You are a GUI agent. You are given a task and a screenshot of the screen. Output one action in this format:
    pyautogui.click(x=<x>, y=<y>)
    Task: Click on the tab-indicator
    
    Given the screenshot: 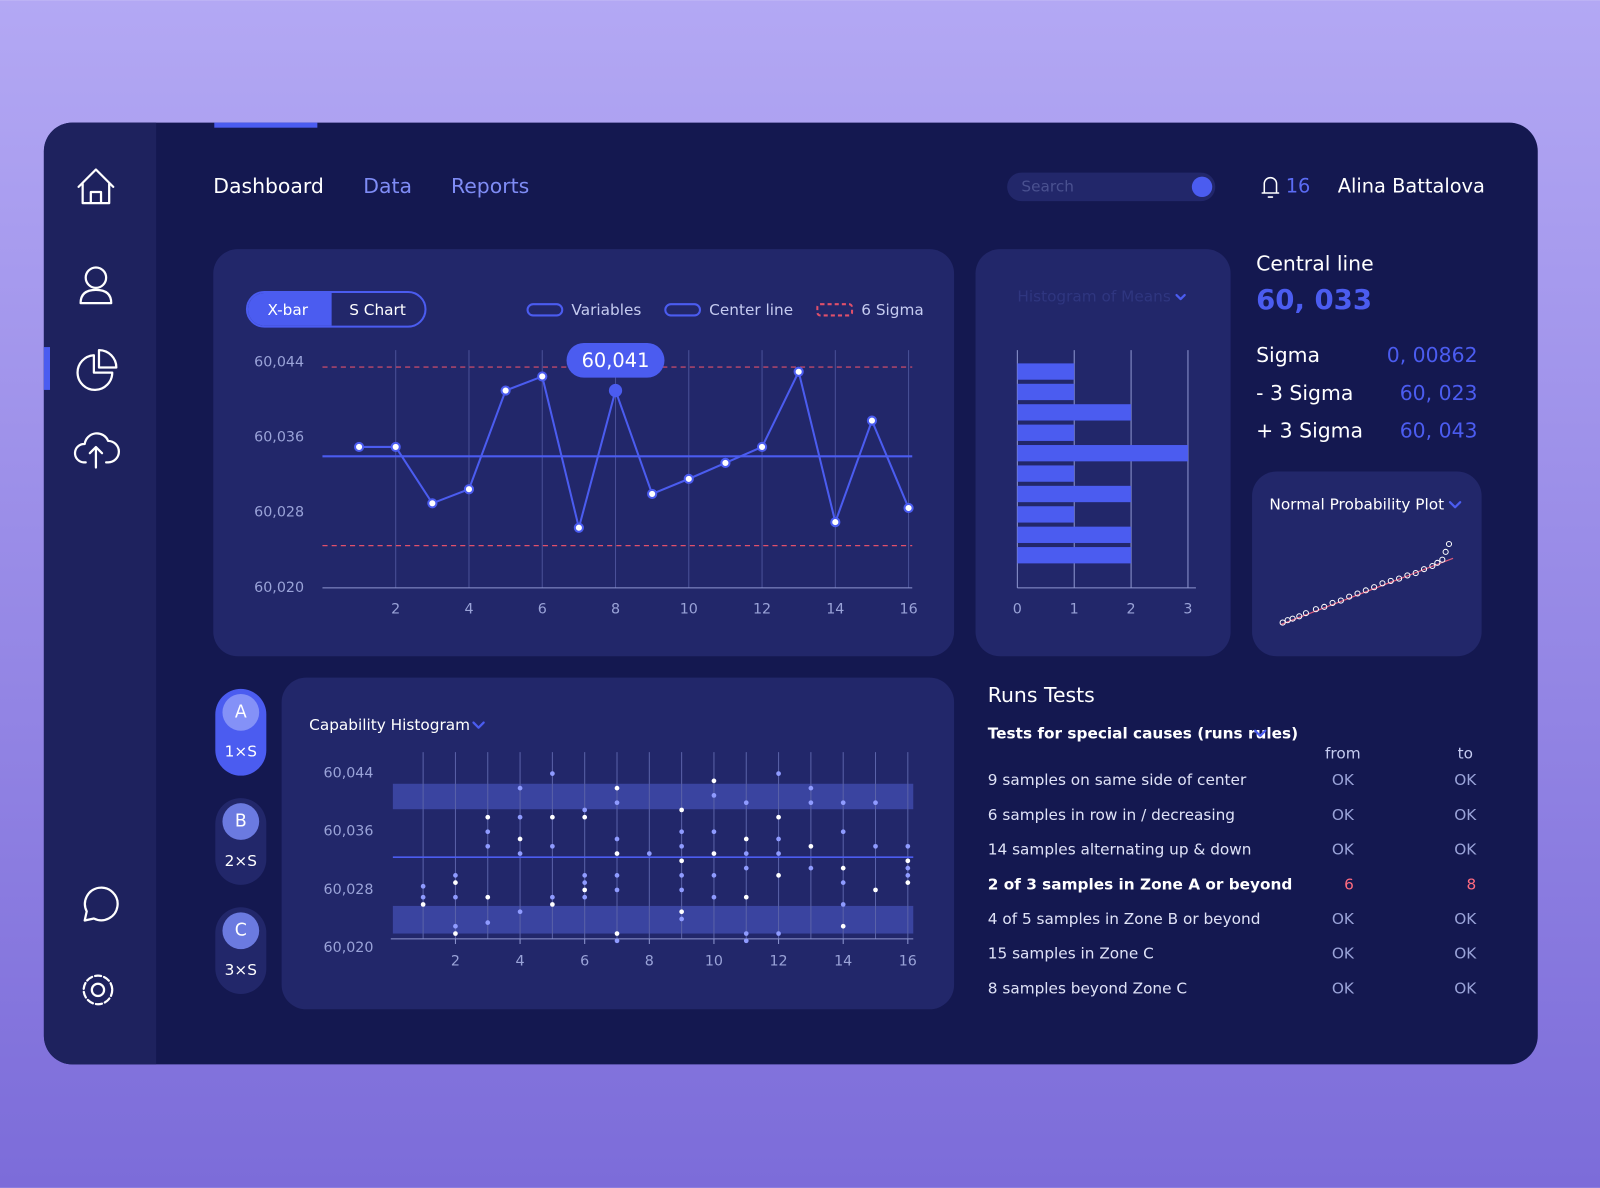 What is the action you would take?
    pyautogui.click(x=266, y=125)
    